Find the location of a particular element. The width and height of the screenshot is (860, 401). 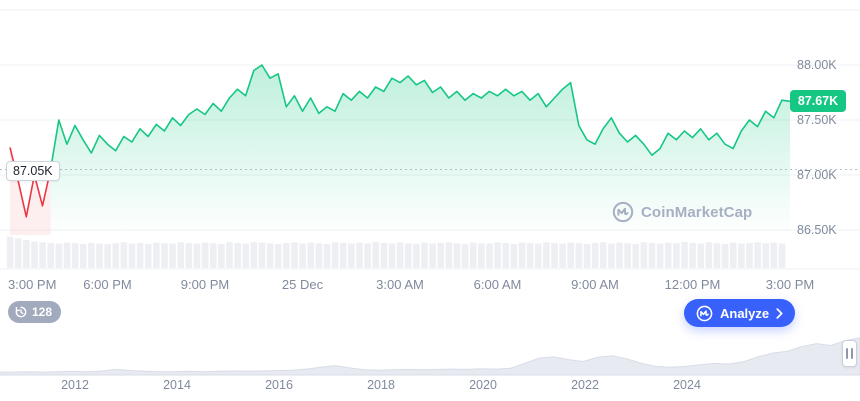

history-count-badge: 128 is located at coordinates (35, 312).